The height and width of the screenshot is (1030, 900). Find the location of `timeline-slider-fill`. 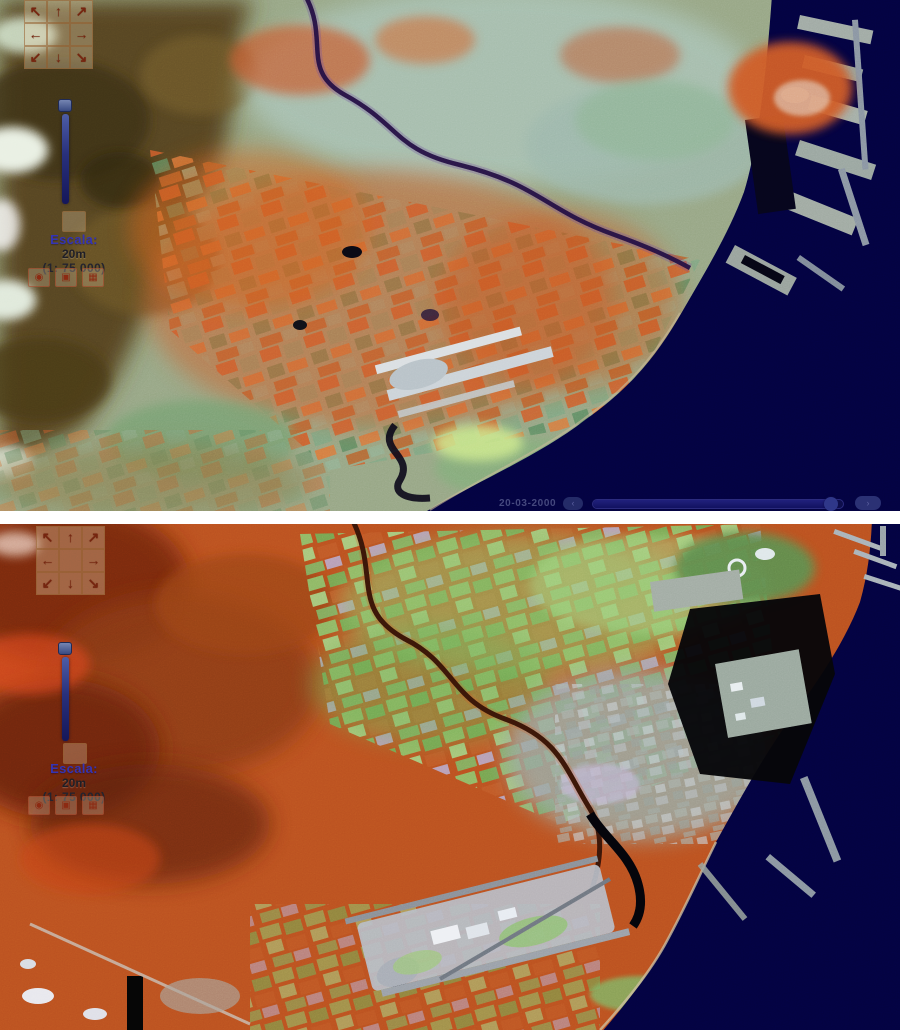

timeline-slider-fill is located at coordinates (712, 504).